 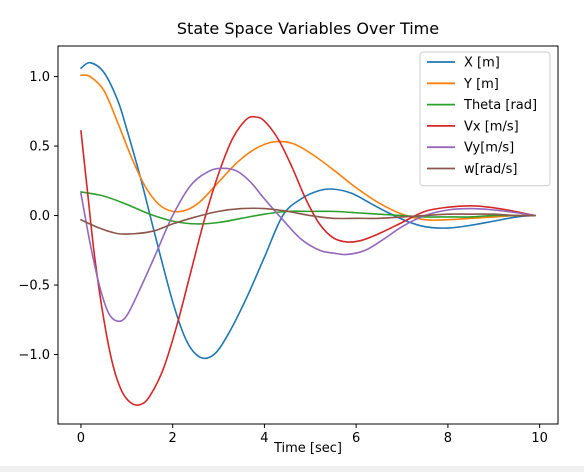 I want to click on x-tick-label: 4, so click(x=264, y=438).